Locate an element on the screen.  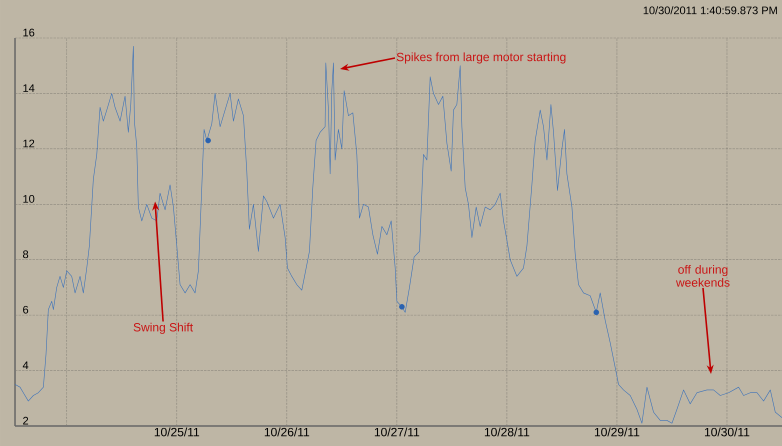
y-tick-label: 4 is located at coordinates (25, 365).